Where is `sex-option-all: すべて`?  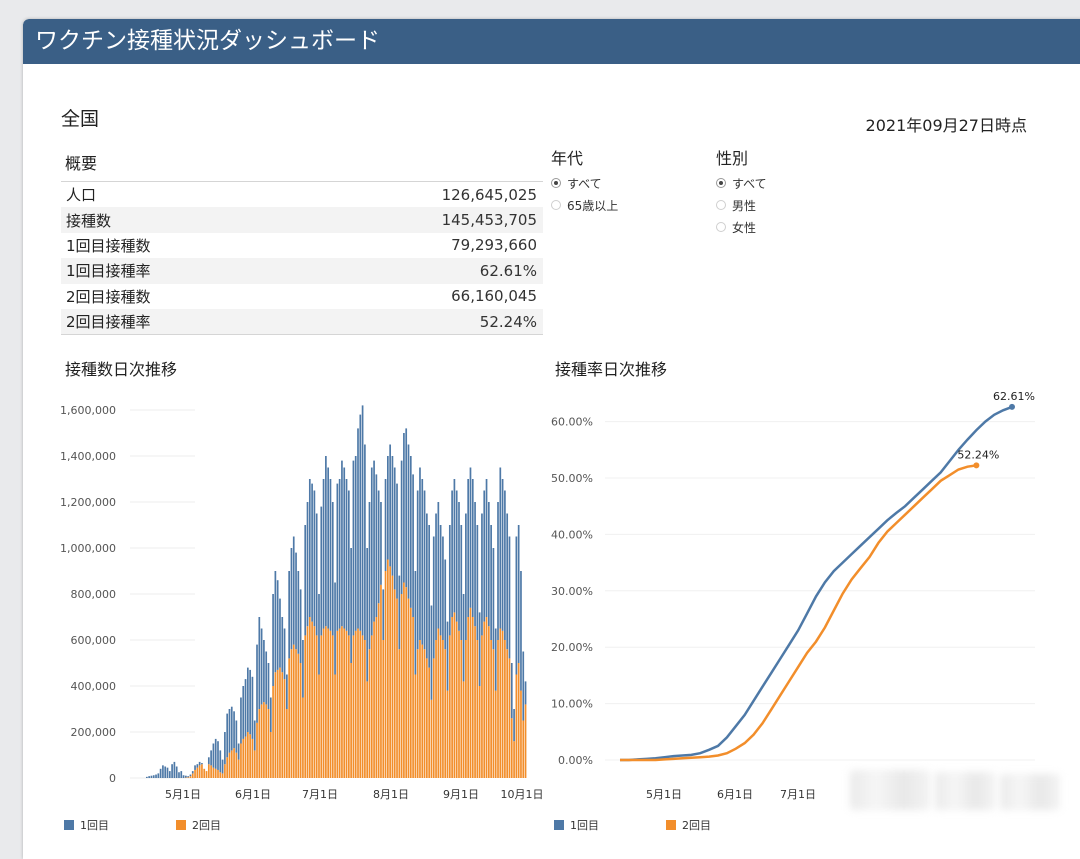 sex-option-all: すべて is located at coordinates (741, 183).